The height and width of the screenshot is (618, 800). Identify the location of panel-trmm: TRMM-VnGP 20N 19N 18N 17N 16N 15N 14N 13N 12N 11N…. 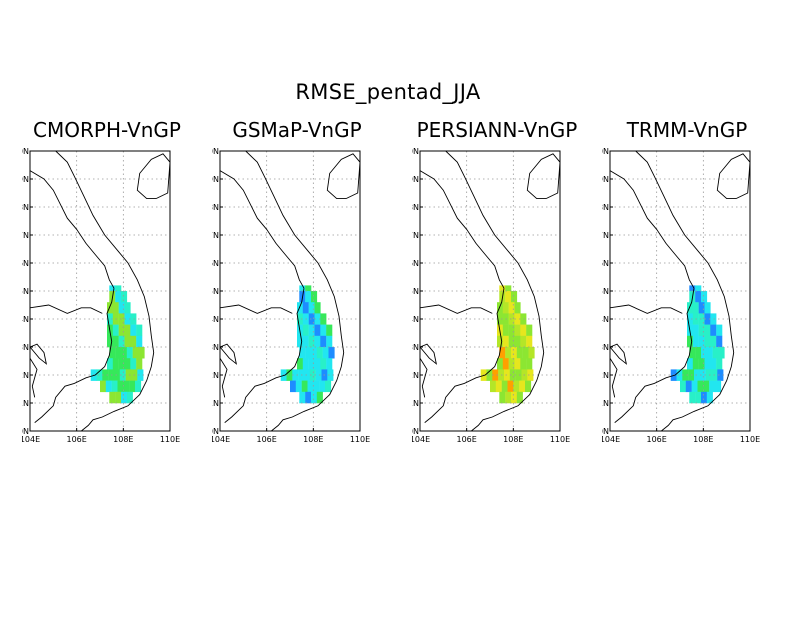
(687, 283).